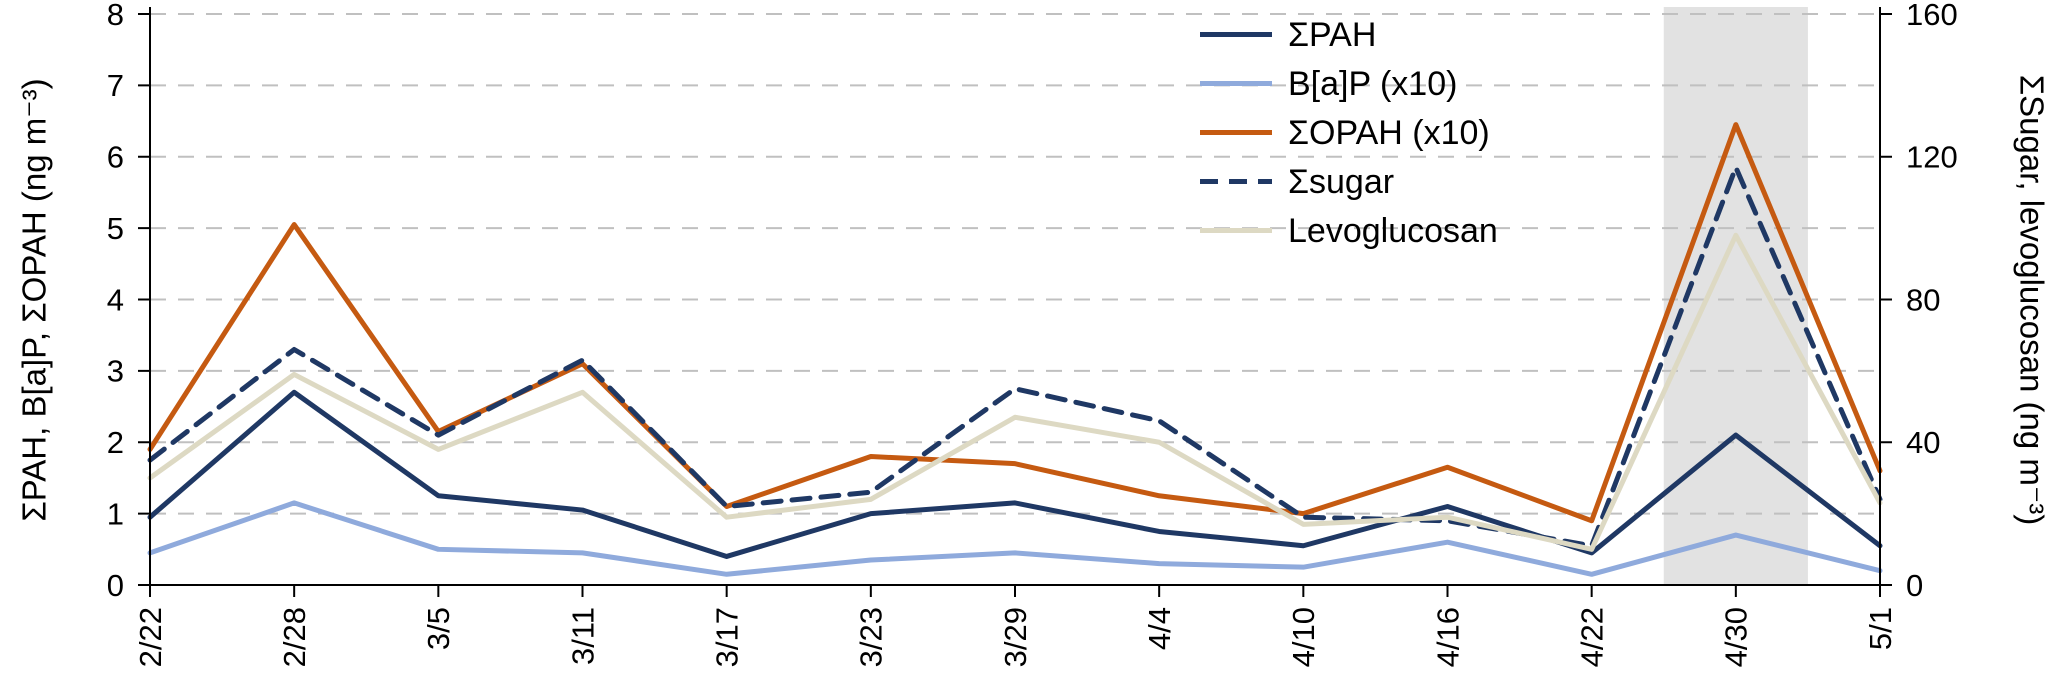  What do you see at coordinates (34, 300) in the screenshot?
I see `left-axis-title: ΣPAH, B[a]P, ΣOPAH (ng m⁻³)` at bounding box center [34, 300].